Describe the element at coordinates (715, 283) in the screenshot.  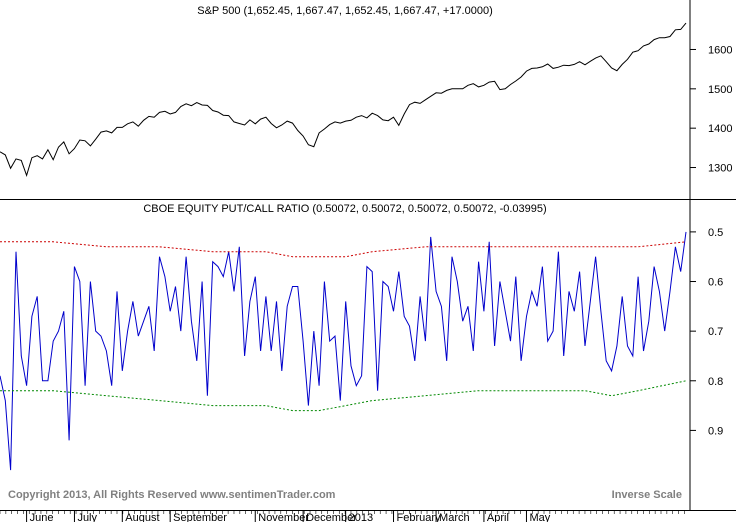
I see `y-tick-label: 0.6` at that location.